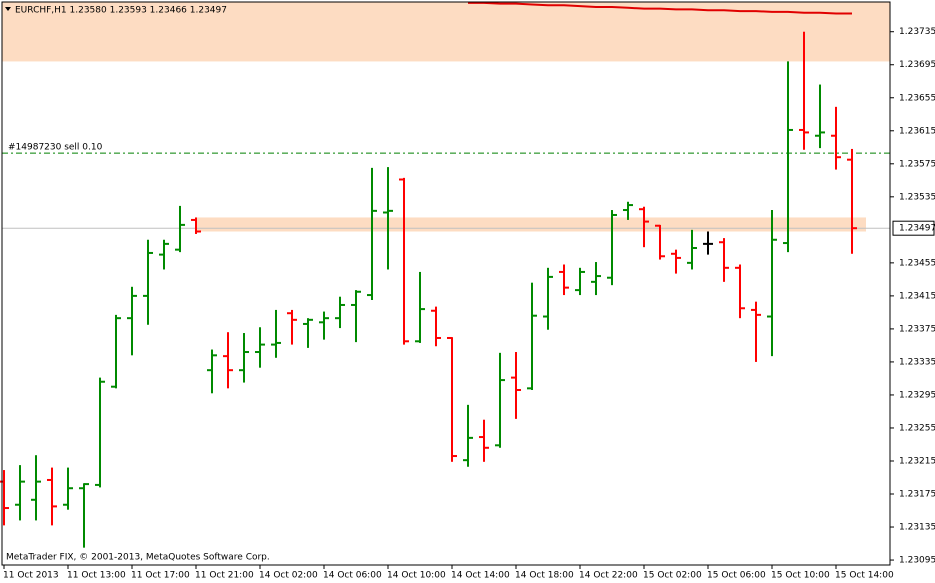 This screenshot has height=583, width=935. Describe the element at coordinates (917, 164) in the screenshot. I see `y-tick-label: 1.23575` at that location.